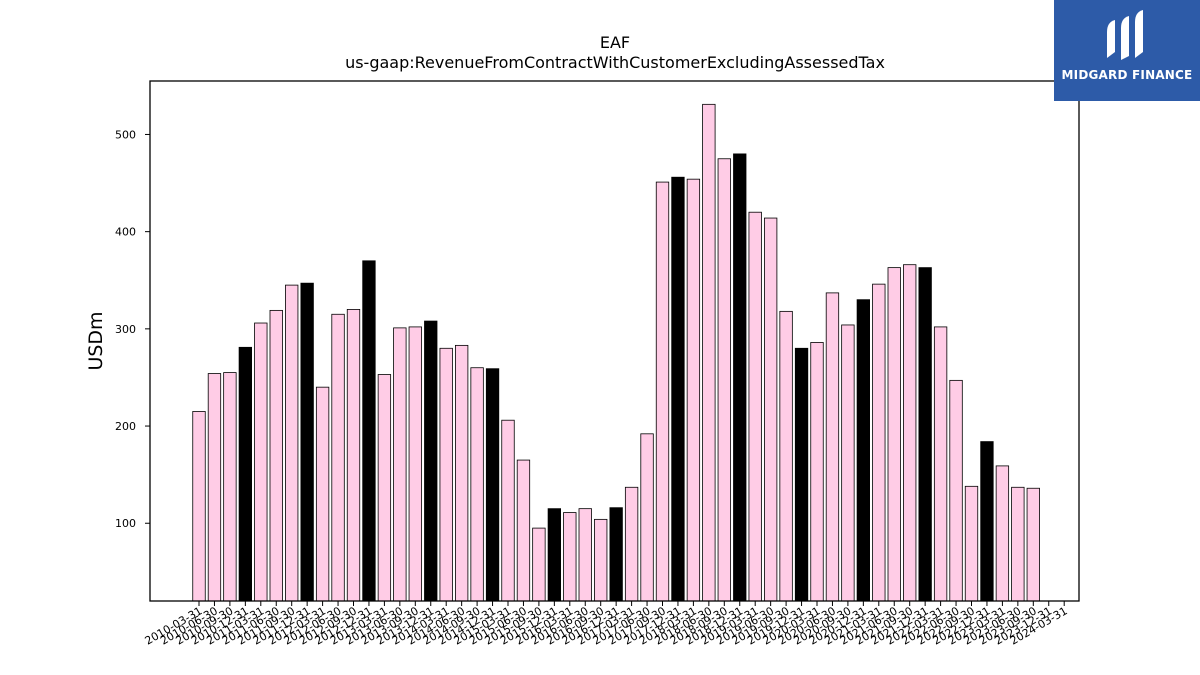 This screenshot has height=675, width=1200. I want to click on y-tick-label: 100, so click(125, 523).